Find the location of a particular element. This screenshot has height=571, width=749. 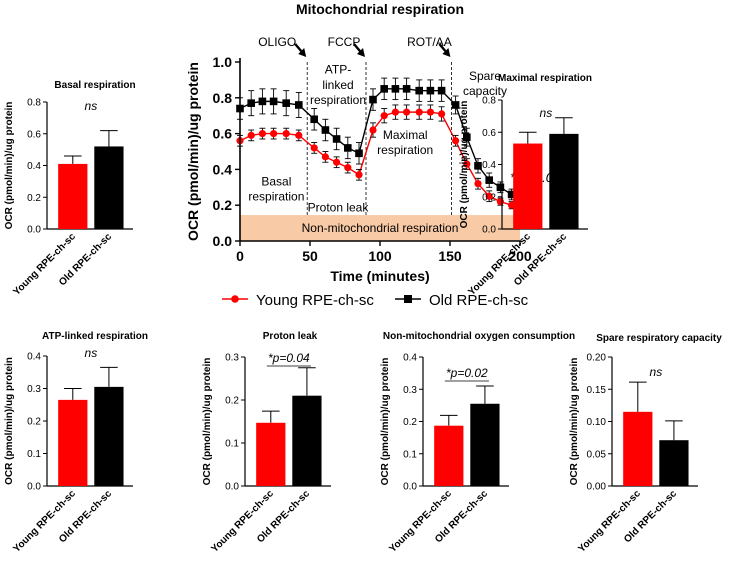

region-label: Spare is located at coordinates (485, 76).